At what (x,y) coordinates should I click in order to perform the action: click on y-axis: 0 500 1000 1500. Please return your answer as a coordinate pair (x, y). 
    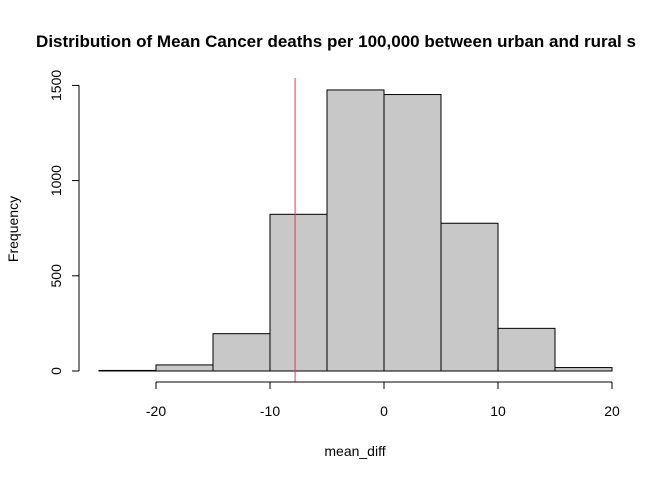
    Looking at the image, I should click on (64, 222).